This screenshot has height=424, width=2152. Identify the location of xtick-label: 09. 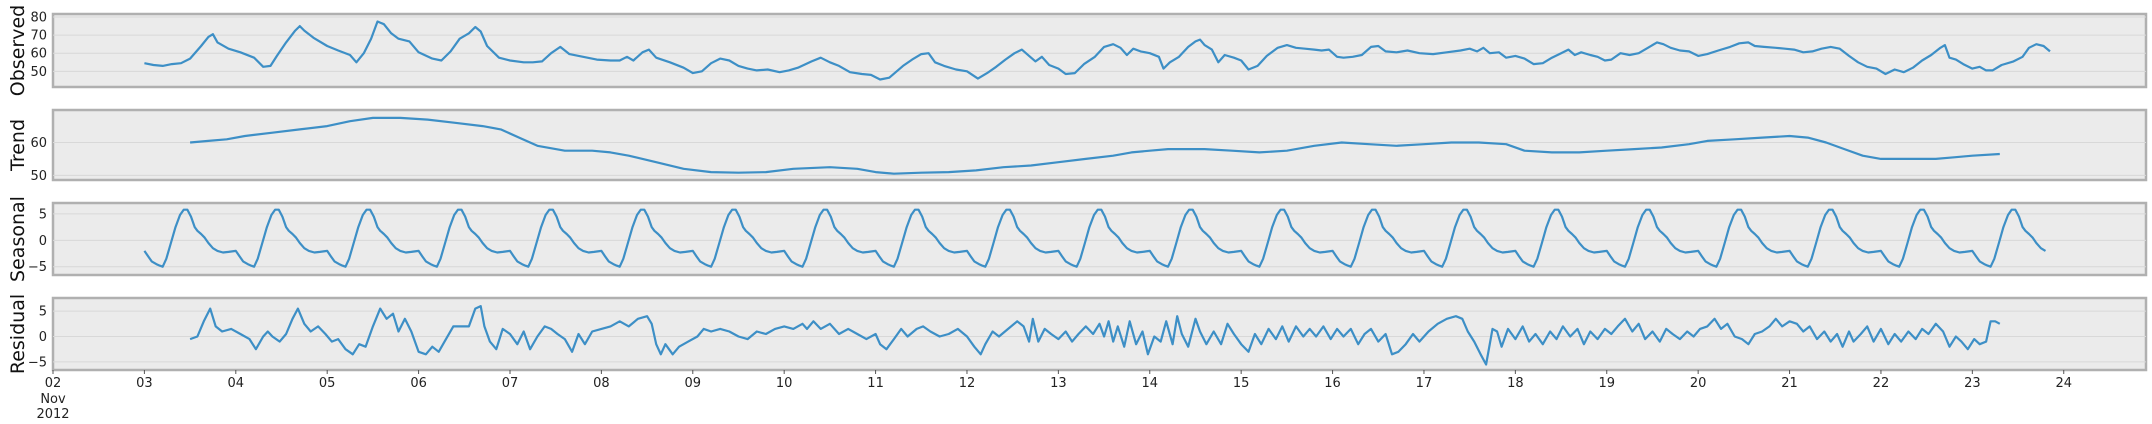
(693, 383).